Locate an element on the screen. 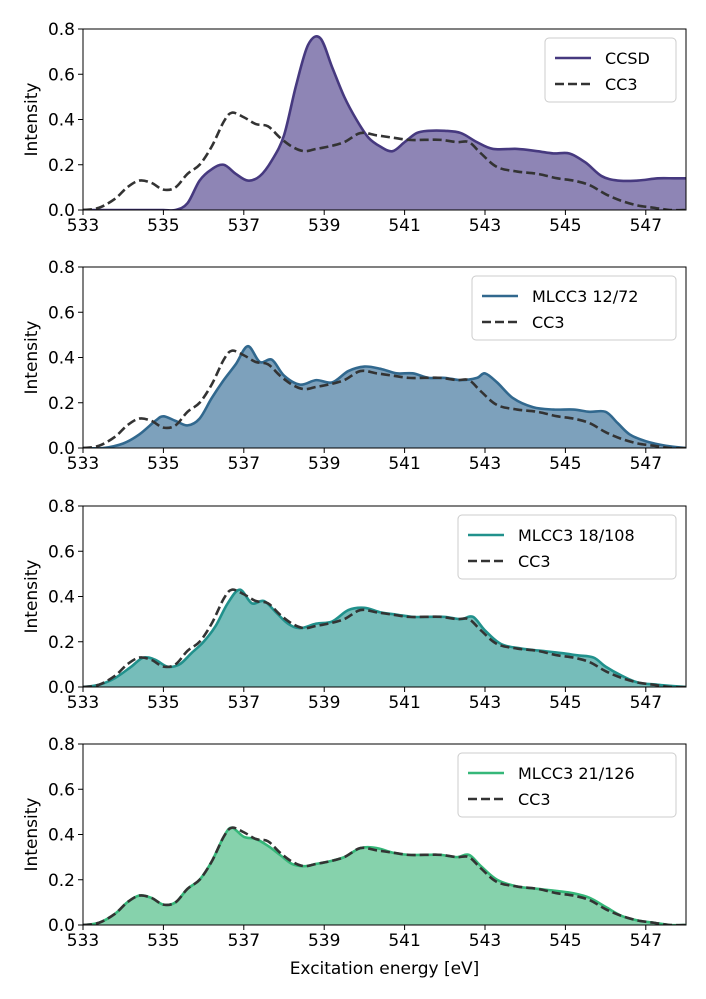  legend: MLCC3 18/108 CC3 is located at coordinates (567, 547).